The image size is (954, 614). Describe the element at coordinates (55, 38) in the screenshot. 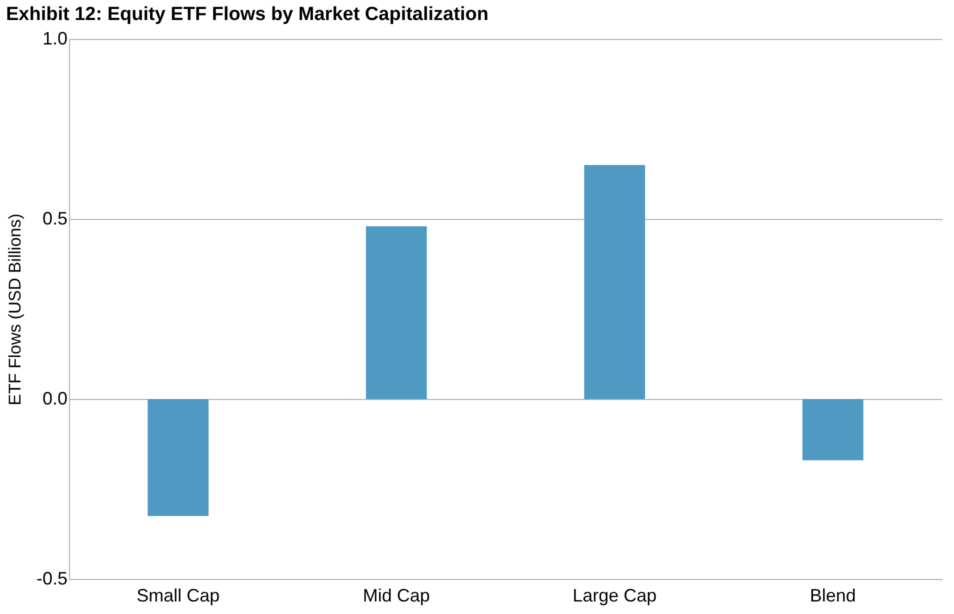

I see `y-tick-label: 1.0` at that location.